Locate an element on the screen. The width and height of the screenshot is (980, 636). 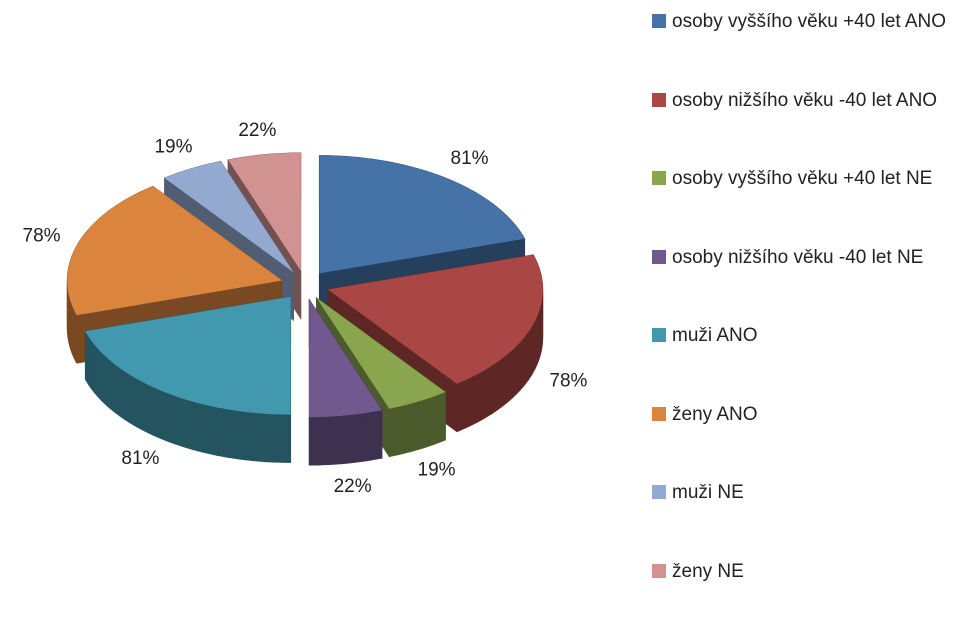
legend-label: ženy ANO is located at coordinates (715, 414).